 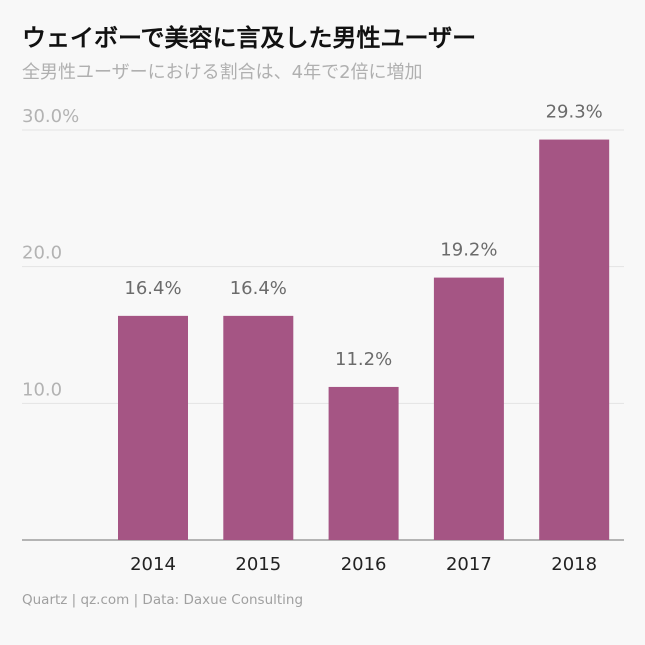 I want to click on x-tick-label: 2015, so click(x=258, y=564).